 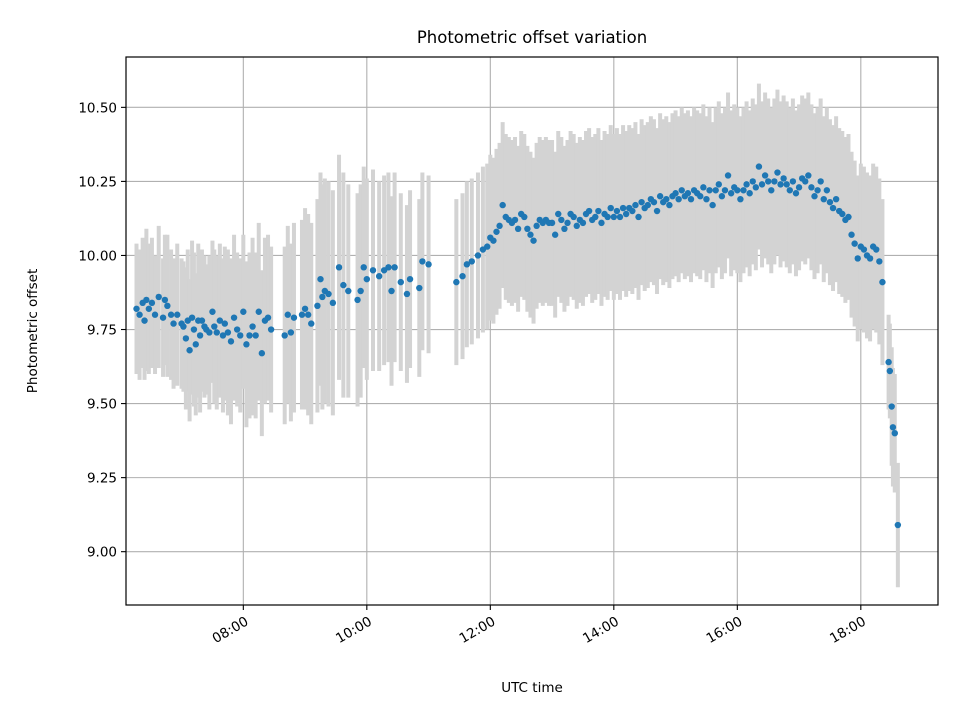 I want to click on y-axis-ticks: 9.00 9.25 9.50 9.75 10.00 10.25 10.50, so click(x=102, y=330).